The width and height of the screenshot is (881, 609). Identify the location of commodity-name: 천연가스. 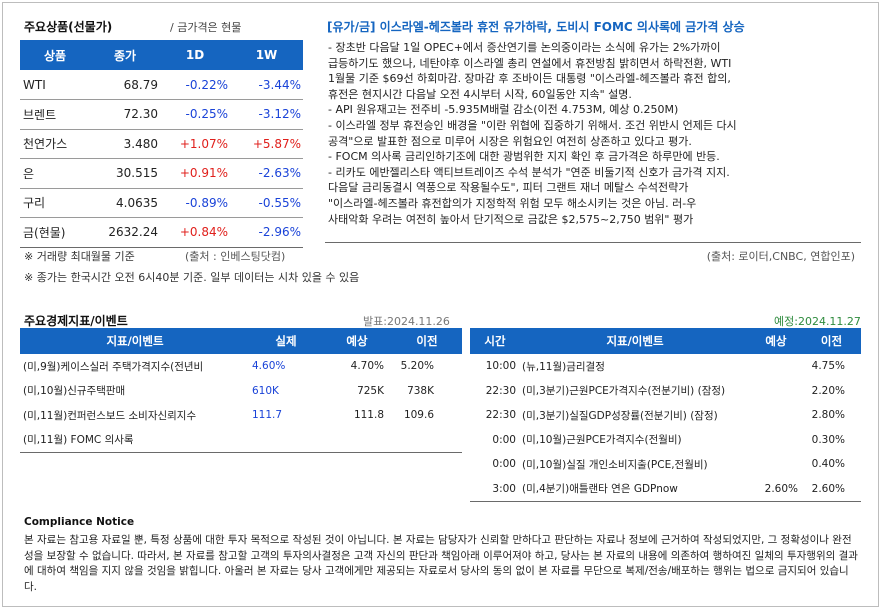
(55, 144).